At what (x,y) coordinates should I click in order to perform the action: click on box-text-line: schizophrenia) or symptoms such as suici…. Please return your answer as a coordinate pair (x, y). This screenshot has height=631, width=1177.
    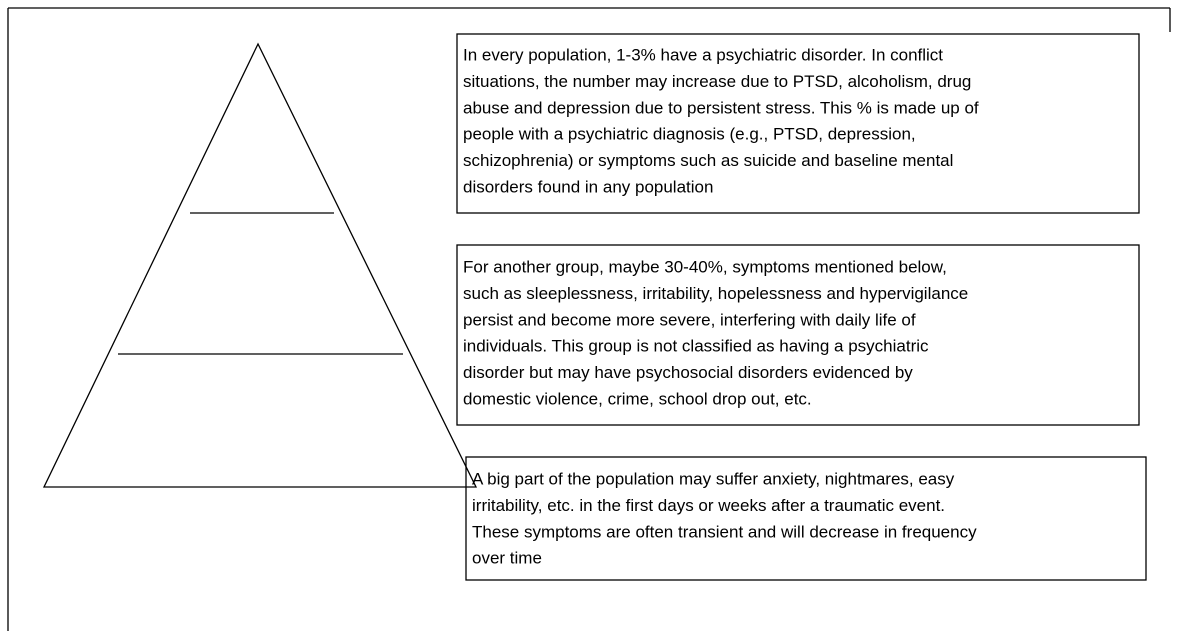
    Looking at the image, I should click on (708, 160).